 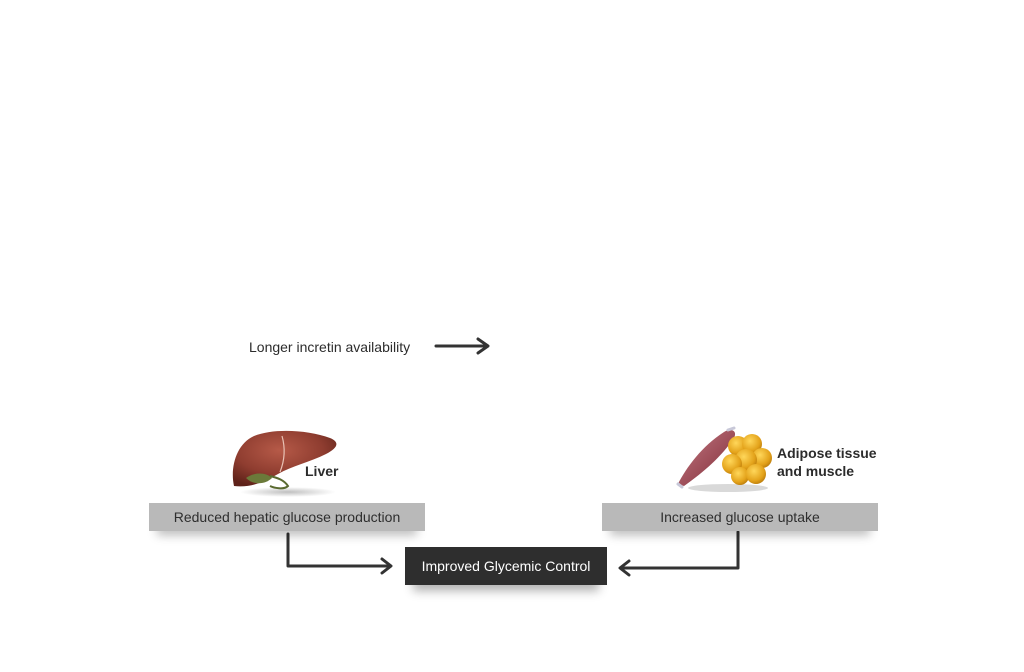 What do you see at coordinates (462, 346) in the screenshot?
I see `incretin-arrow` at bounding box center [462, 346].